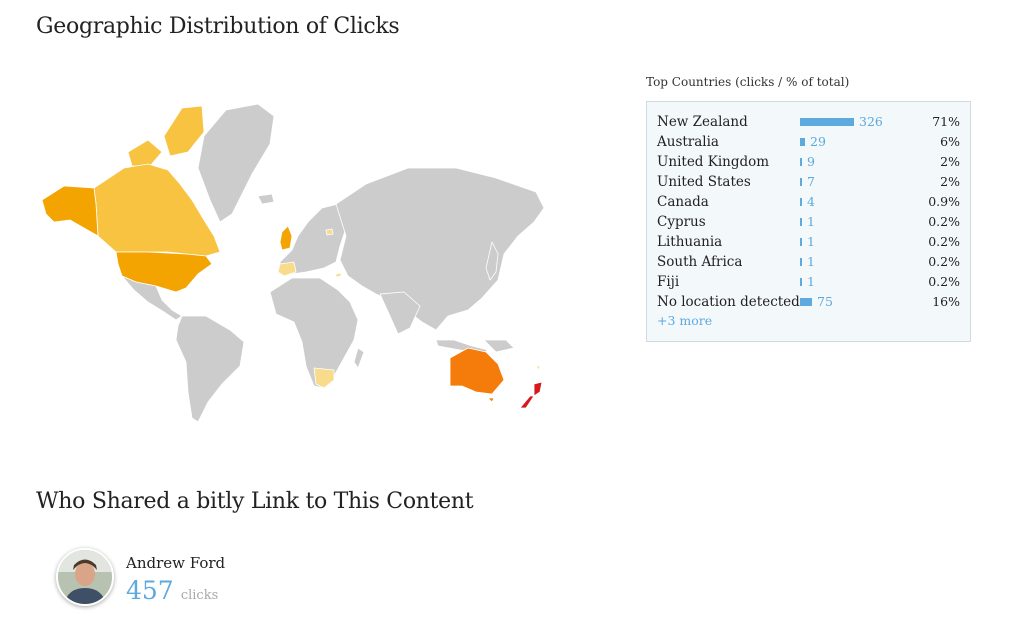 The width and height of the screenshot is (1012, 632). Describe the element at coordinates (690, 242) in the screenshot. I see `country-name: Lithuania` at that location.